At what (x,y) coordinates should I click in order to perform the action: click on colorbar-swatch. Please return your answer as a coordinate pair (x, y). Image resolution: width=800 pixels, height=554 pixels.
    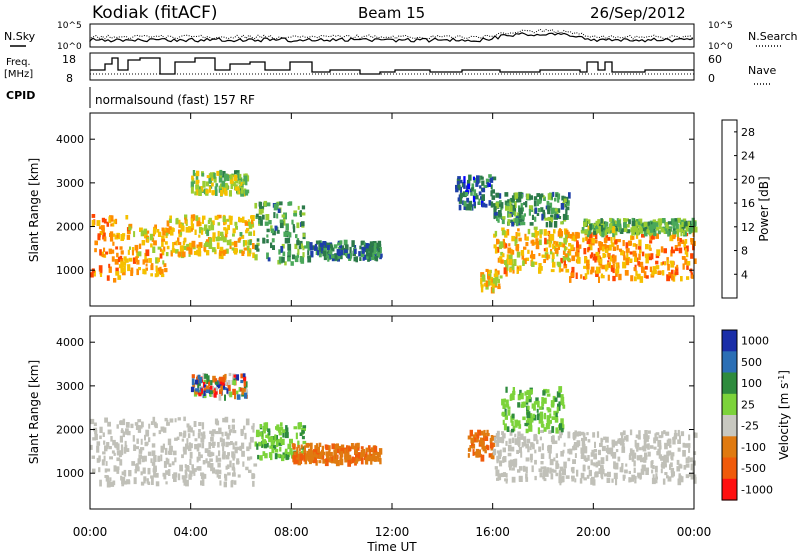
    Looking at the image, I should click on (729, 447).